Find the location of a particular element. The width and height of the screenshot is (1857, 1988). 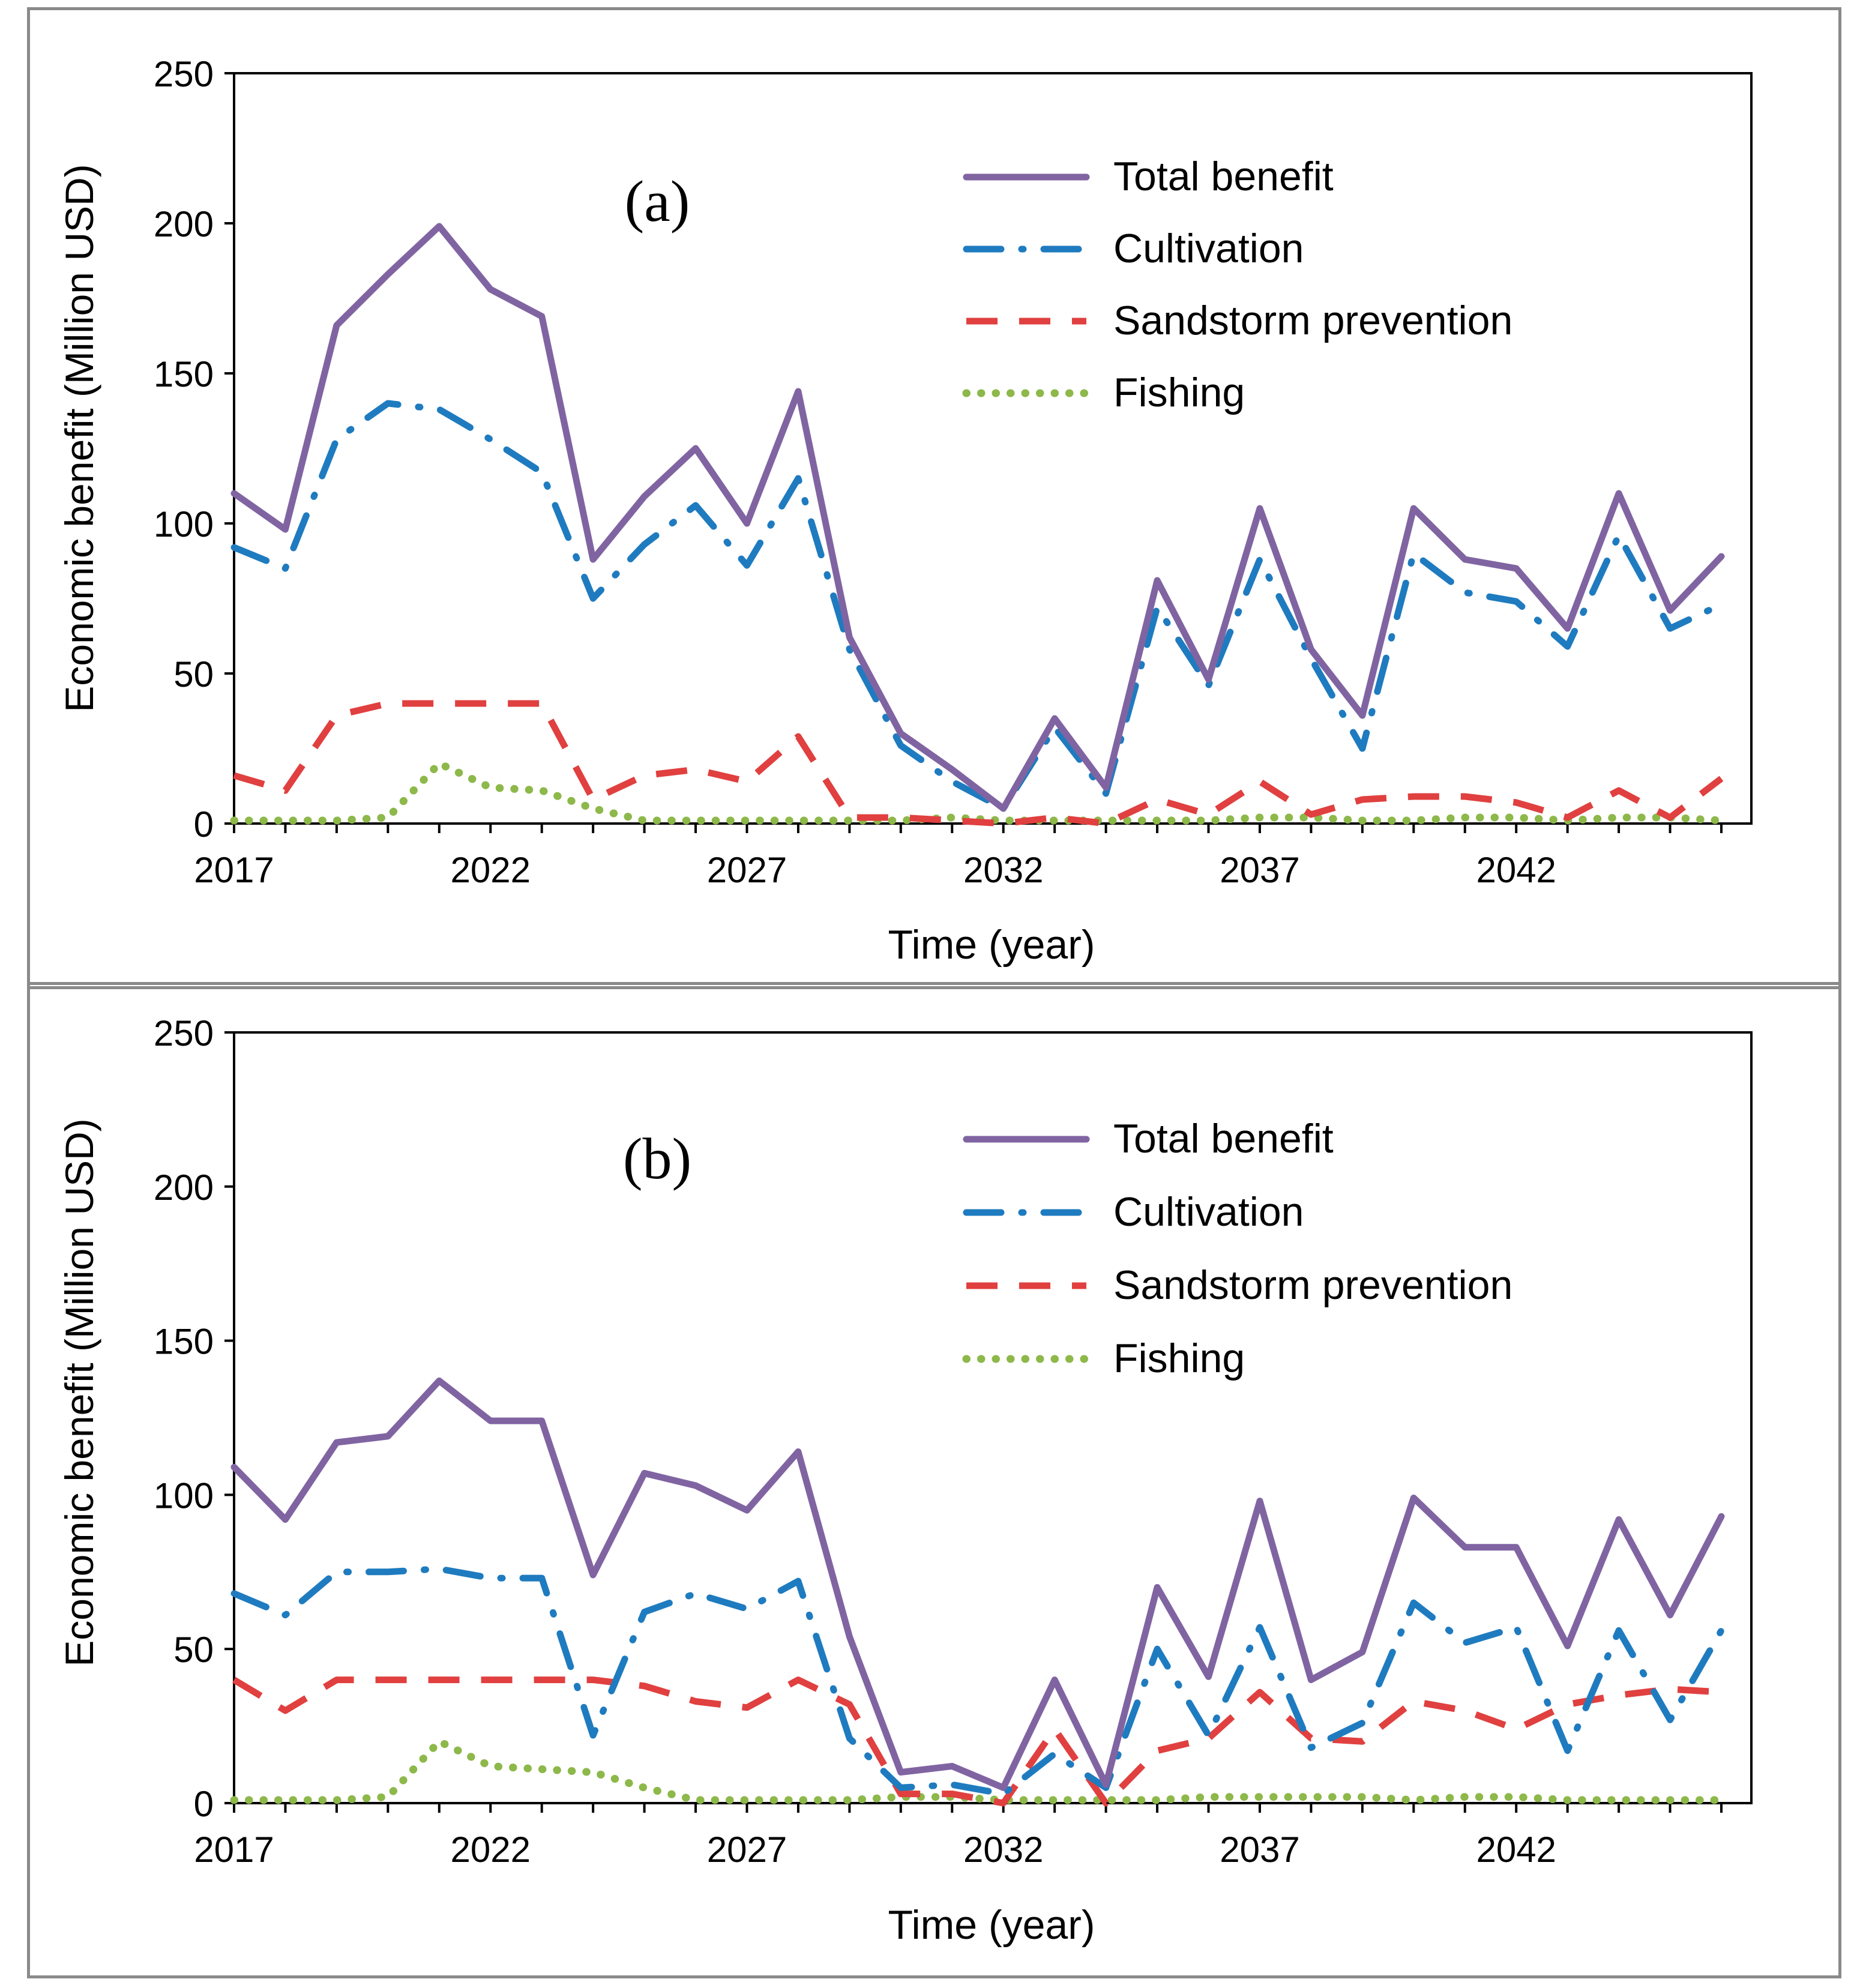

y-axis-label: Economic benefit (Million USD) is located at coordinates (79, 1392).